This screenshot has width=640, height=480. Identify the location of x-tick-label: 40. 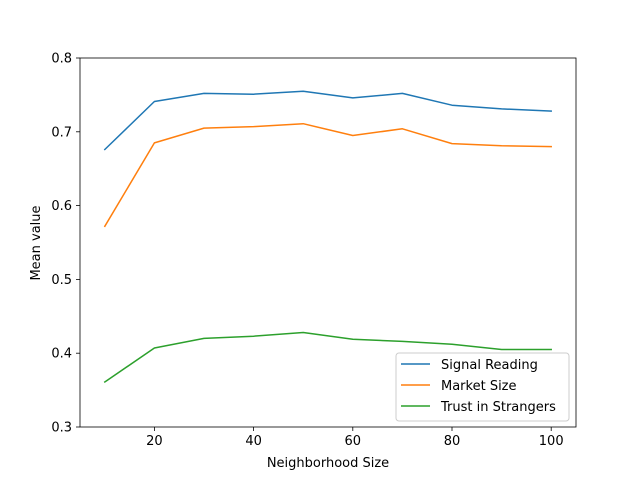
(253, 441).